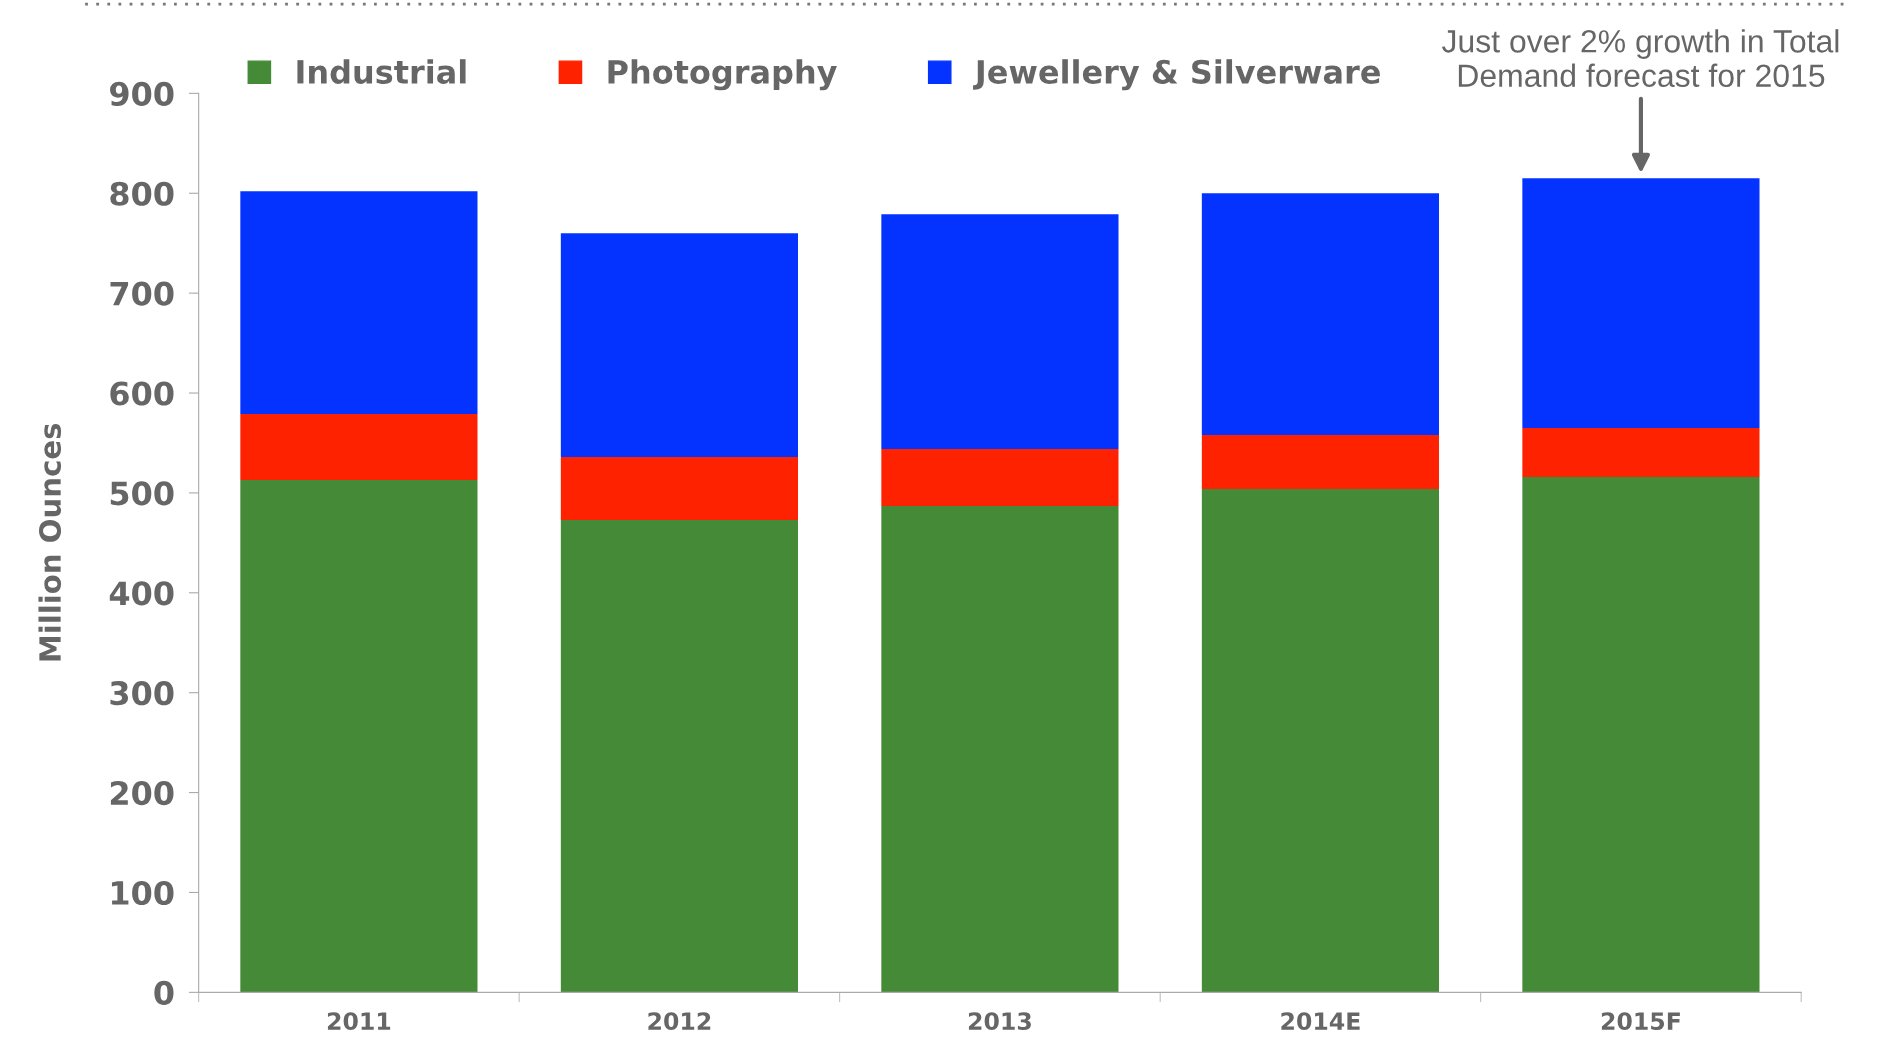 The image size is (1892, 1049). Describe the element at coordinates (1640, 1021) in the screenshot. I see `x-tick-label: 2015F` at that location.